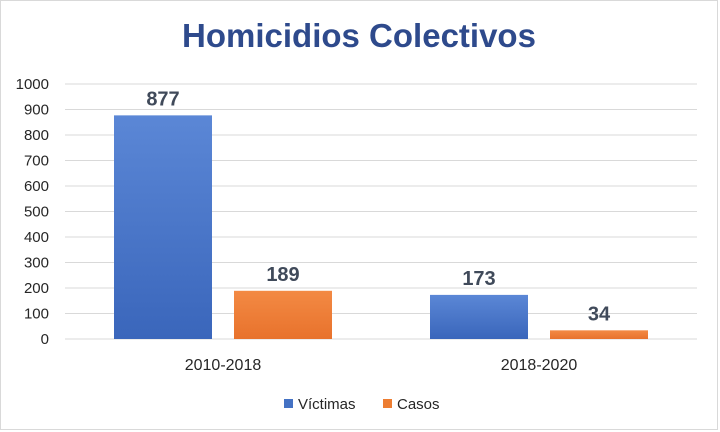 The height and width of the screenshot is (432, 720). What do you see at coordinates (32, 84) in the screenshot?
I see `y-tick-label: 1000` at bounding box center [32, 84].